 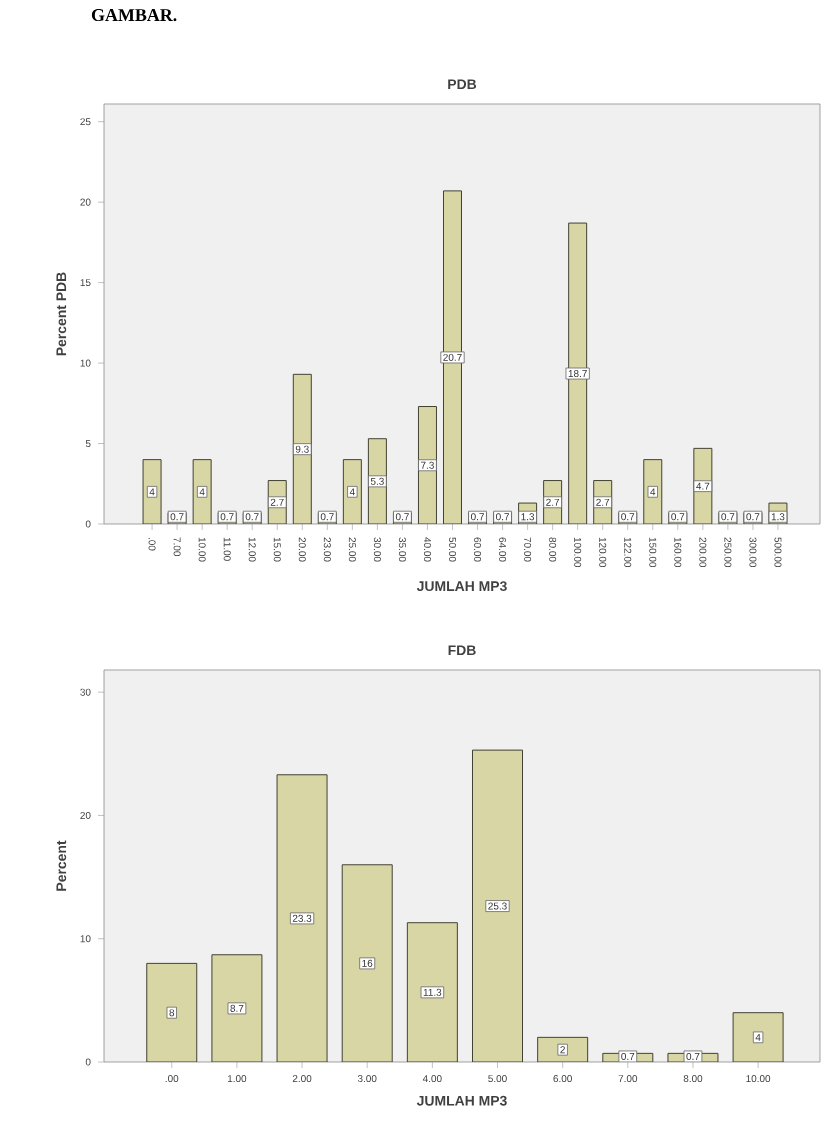 I want to click on text: GAMBAR., so click(x=134, y=15).